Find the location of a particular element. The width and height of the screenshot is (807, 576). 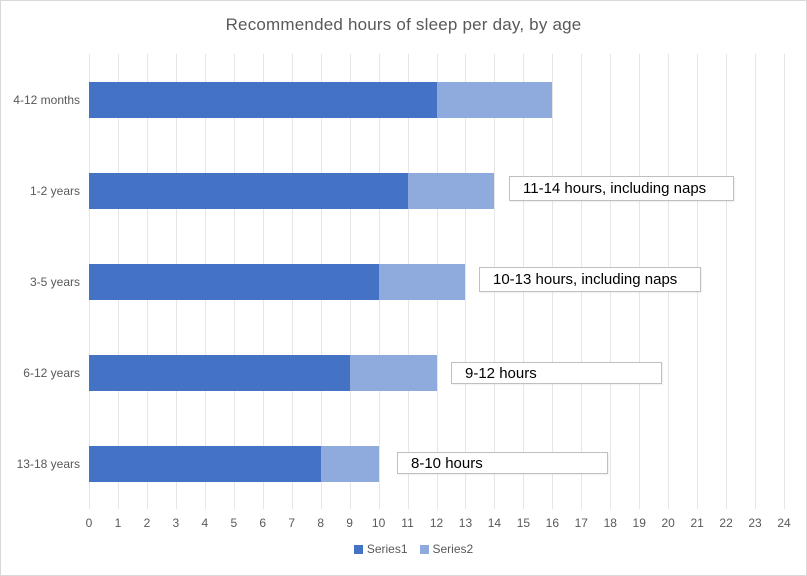

x-tick-label: 16 is located at coordinates (552, 523).